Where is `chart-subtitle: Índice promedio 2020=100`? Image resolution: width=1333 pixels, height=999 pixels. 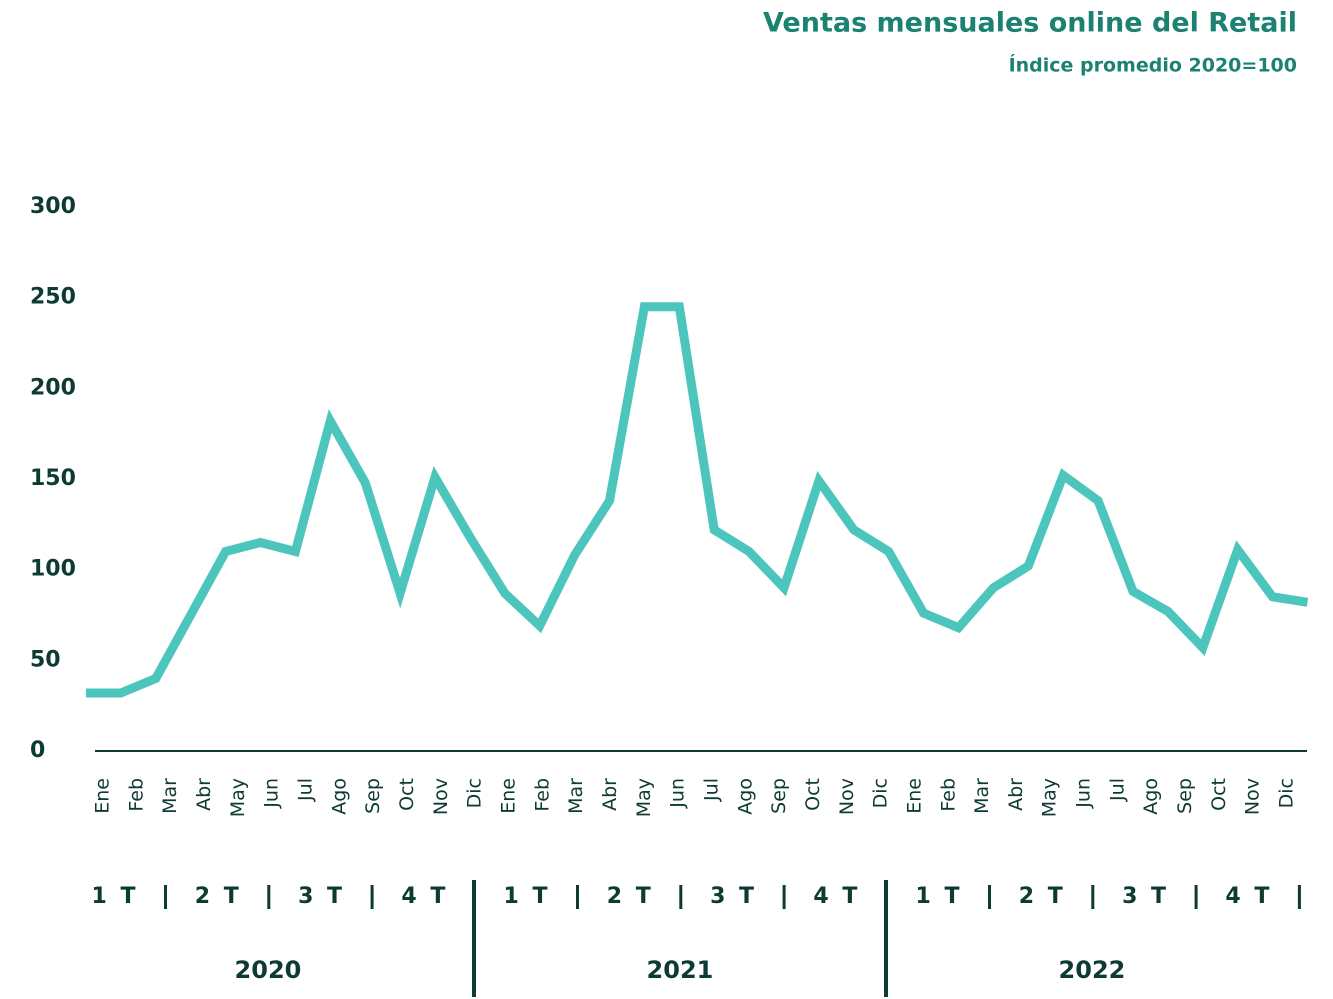 chart-subtitle: Índice promedio 2020=100 is located at coordinates (1153, 65).